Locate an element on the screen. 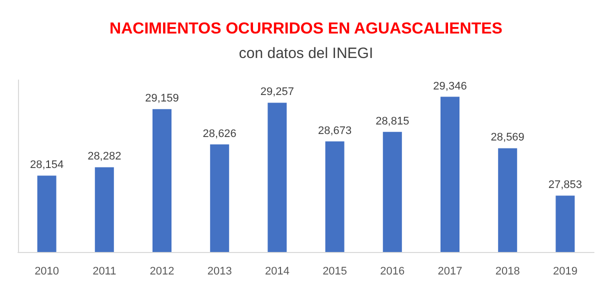 This screenshot has height=302, width=612. x-tick-label: 2017 is located at coordinates (450, 272).